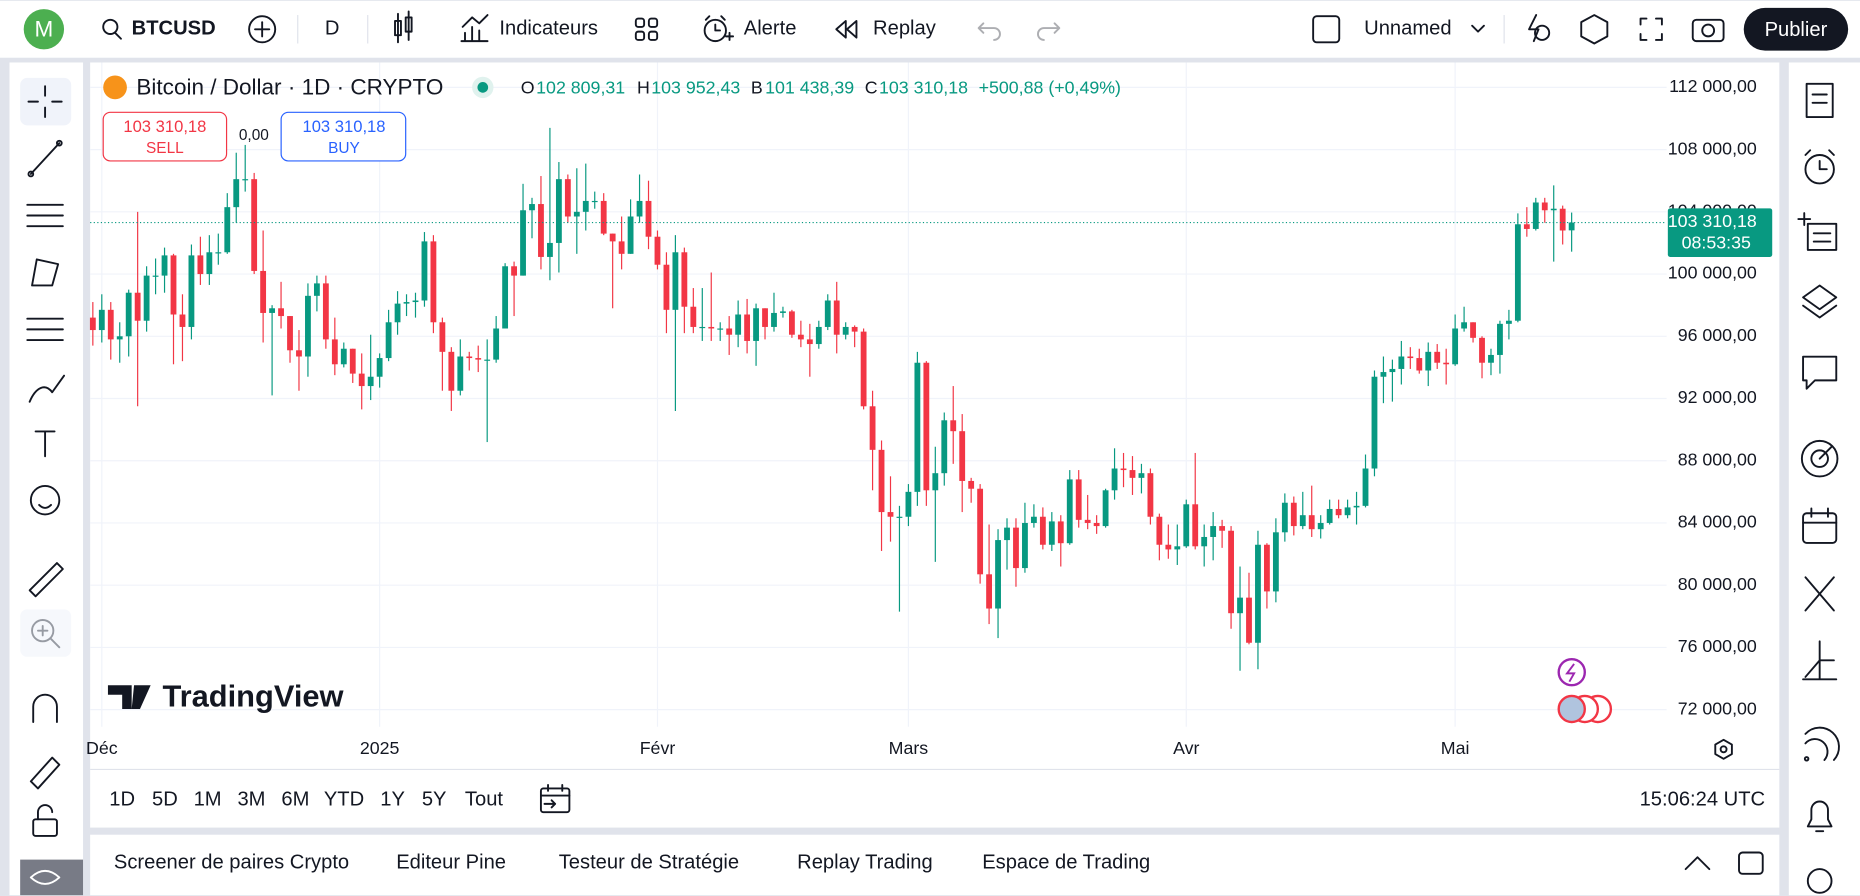 The image size is (1860, 896). I want to click on clock: 15:06:24 UTC, so click(1703, 800).